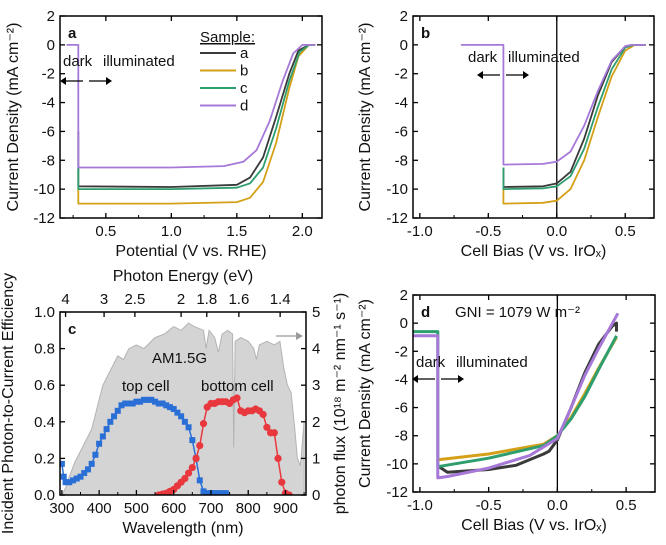  I want to click on y-axis-label: Current Density (mA cm⁻²), so click(365, 393).